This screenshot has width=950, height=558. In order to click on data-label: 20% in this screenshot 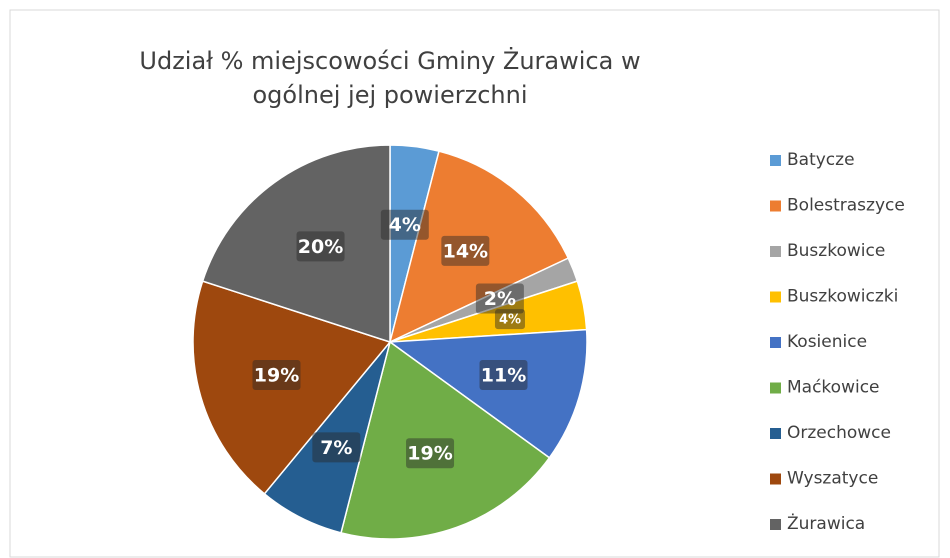, I will do `click(320, 247)`.